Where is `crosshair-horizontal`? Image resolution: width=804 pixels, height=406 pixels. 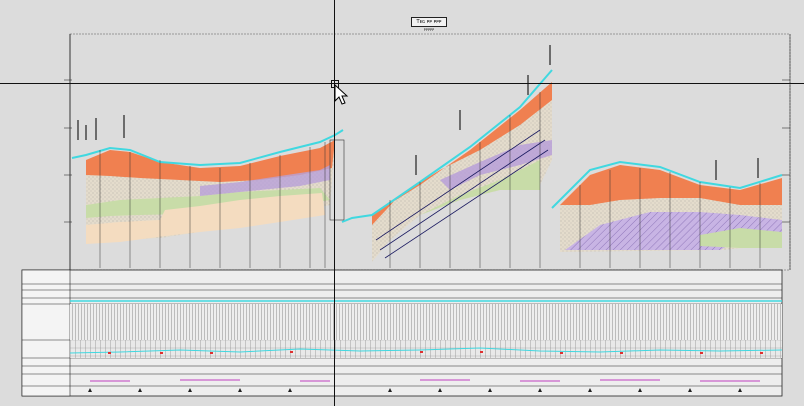 crosshair-horizontal is located at coordinates (402, 83).